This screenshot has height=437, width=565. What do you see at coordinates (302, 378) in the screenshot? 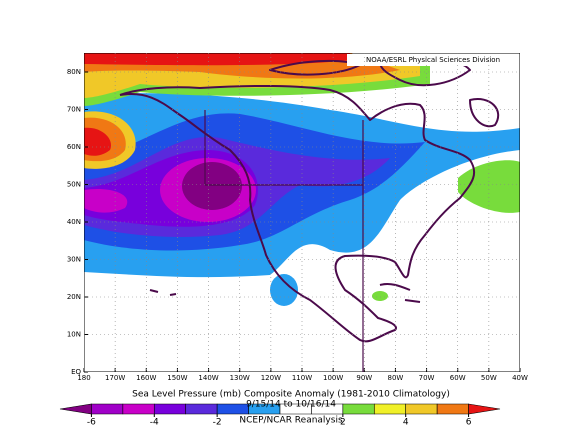
I see `lon-label: 110W` at bounding box center [302, 378].